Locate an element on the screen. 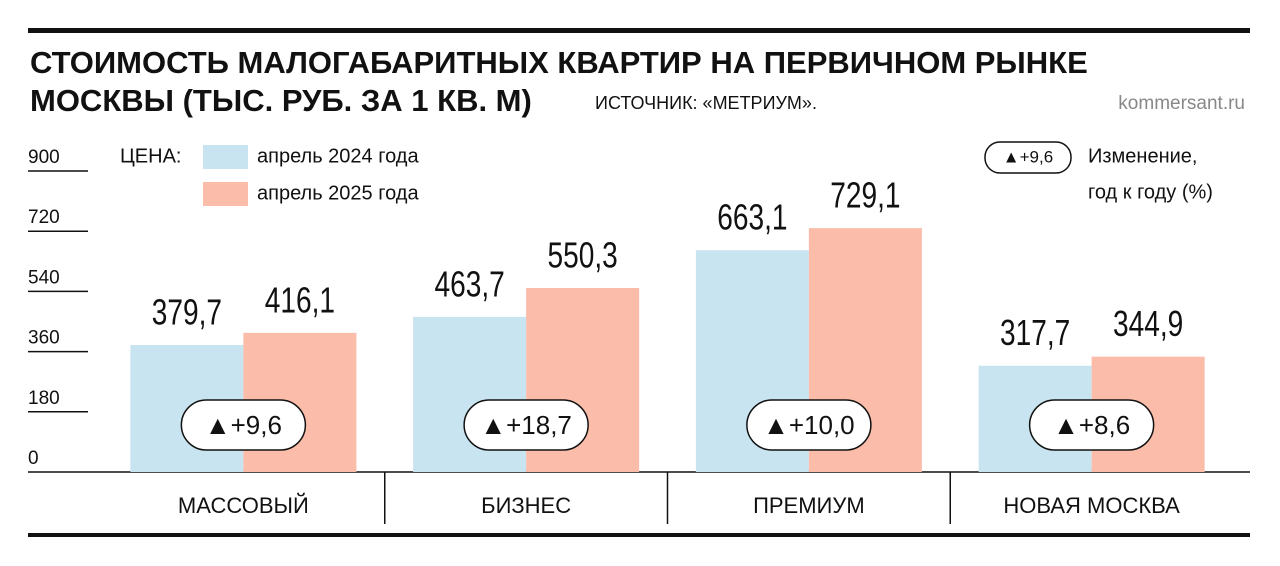 This screenshot has width=1280, height=566. value-label: 317,7 is located at coordinates (1035, 333).